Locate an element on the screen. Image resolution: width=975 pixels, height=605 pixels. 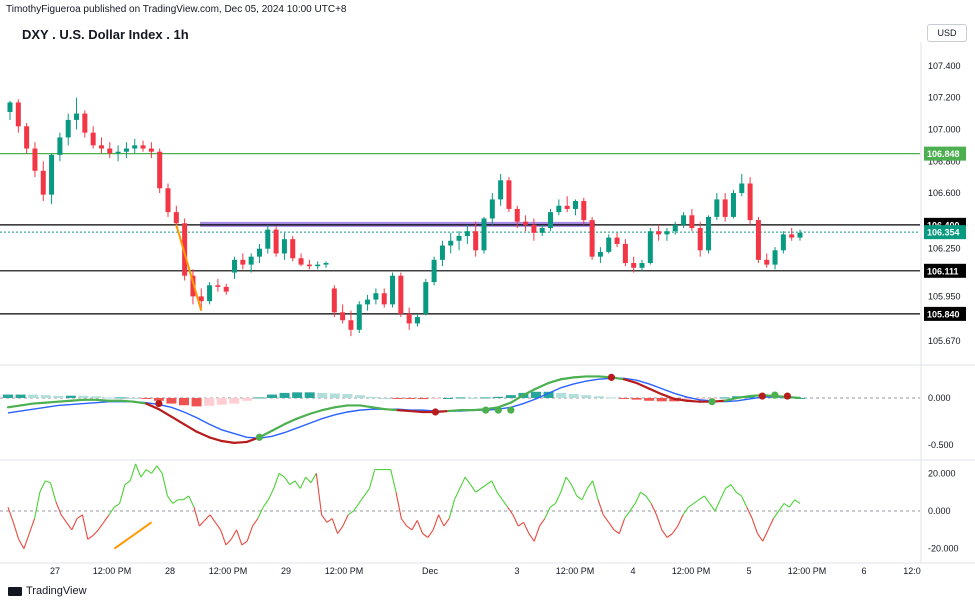
tradingview-logo: TradingView is located at coordinates (47, 591).